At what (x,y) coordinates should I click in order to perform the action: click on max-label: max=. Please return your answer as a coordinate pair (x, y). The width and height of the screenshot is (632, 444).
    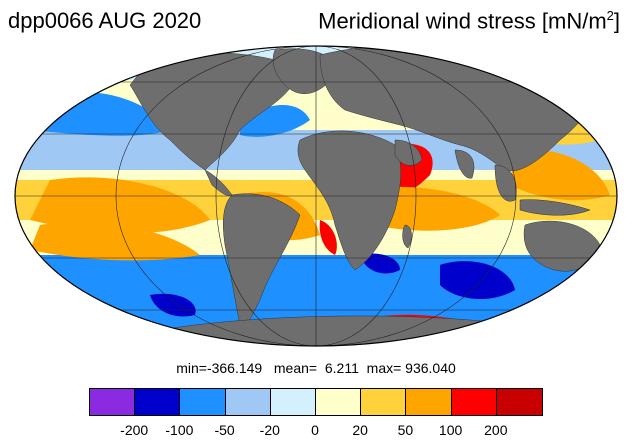
    Looking at the image, I should click on (384, 368).